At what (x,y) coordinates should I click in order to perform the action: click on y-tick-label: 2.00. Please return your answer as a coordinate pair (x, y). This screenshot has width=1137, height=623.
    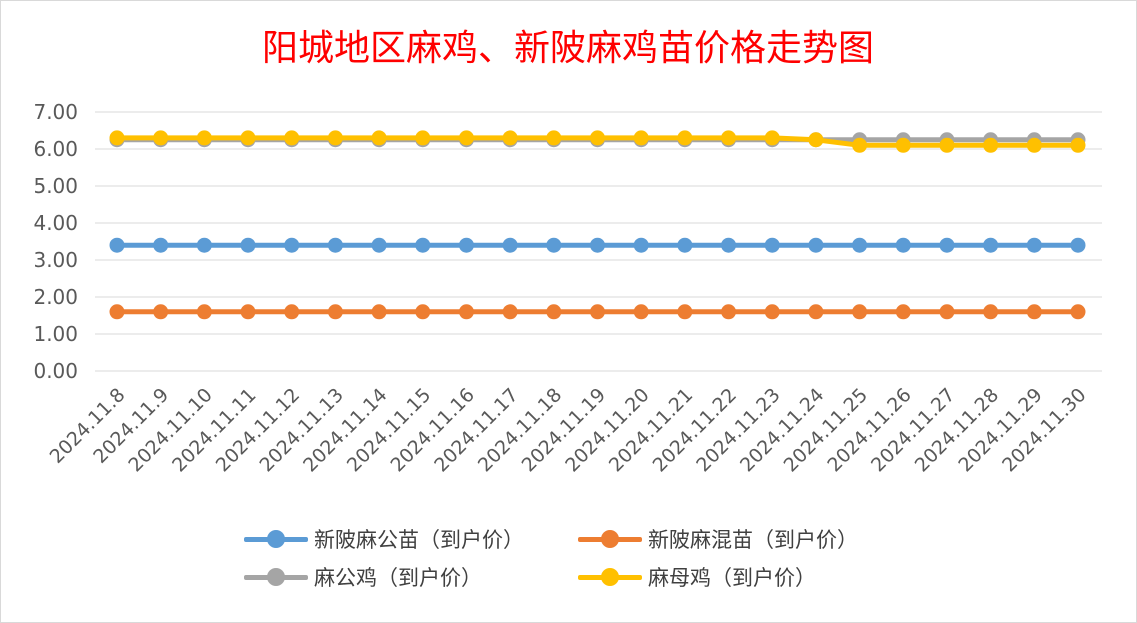
    Looking at the image, I should click on (55, 297).